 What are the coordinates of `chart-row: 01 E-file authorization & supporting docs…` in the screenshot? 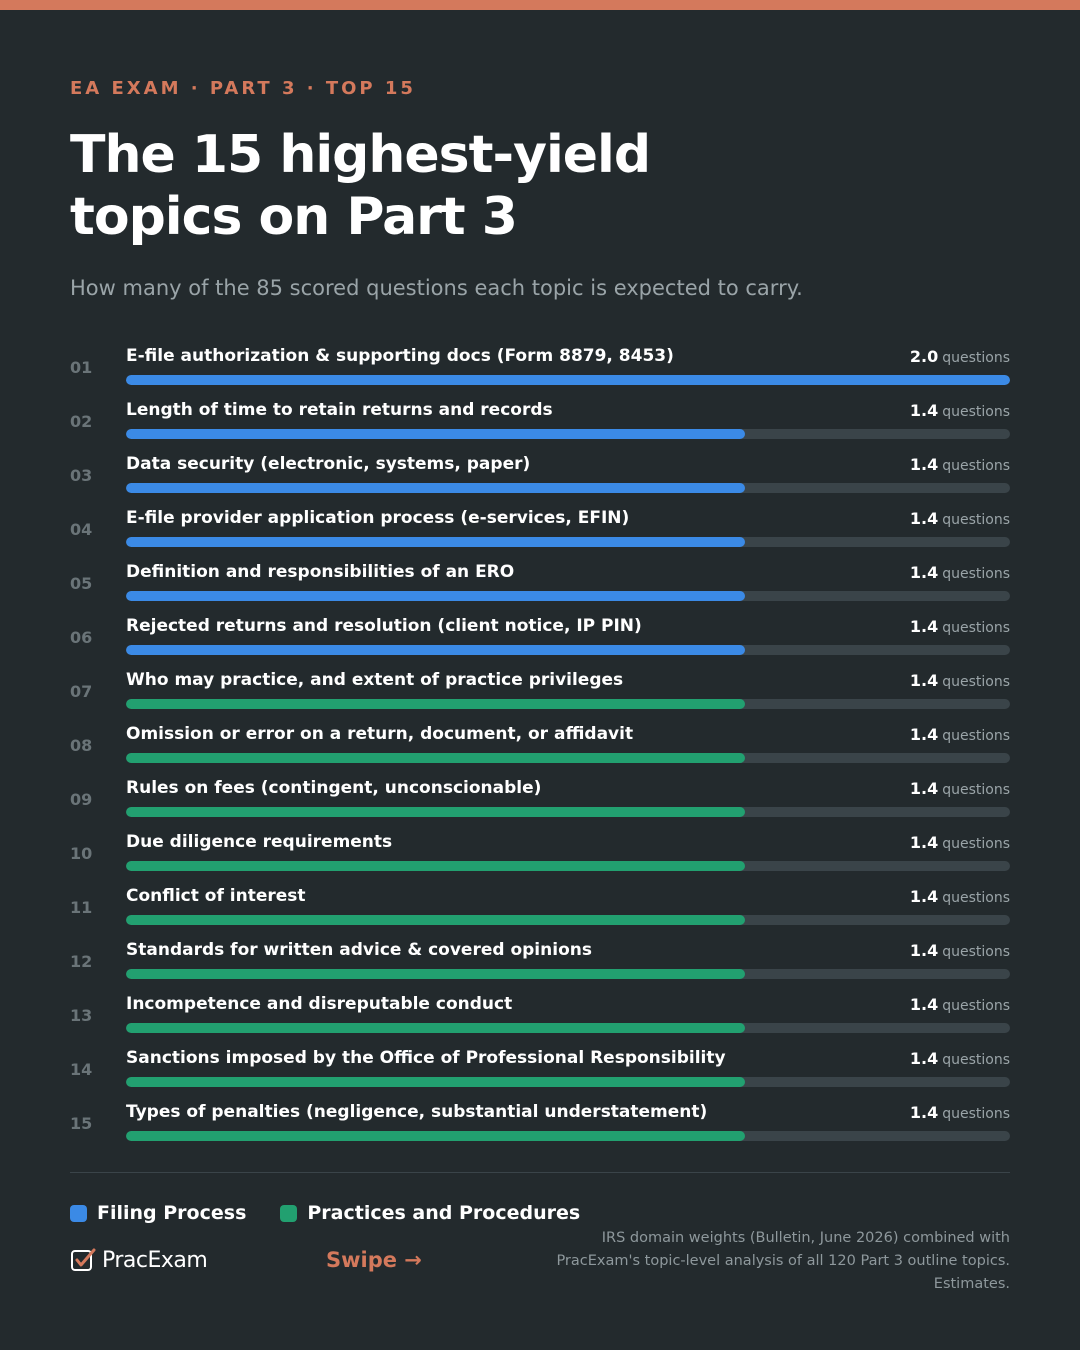 It's located at (540, 367).